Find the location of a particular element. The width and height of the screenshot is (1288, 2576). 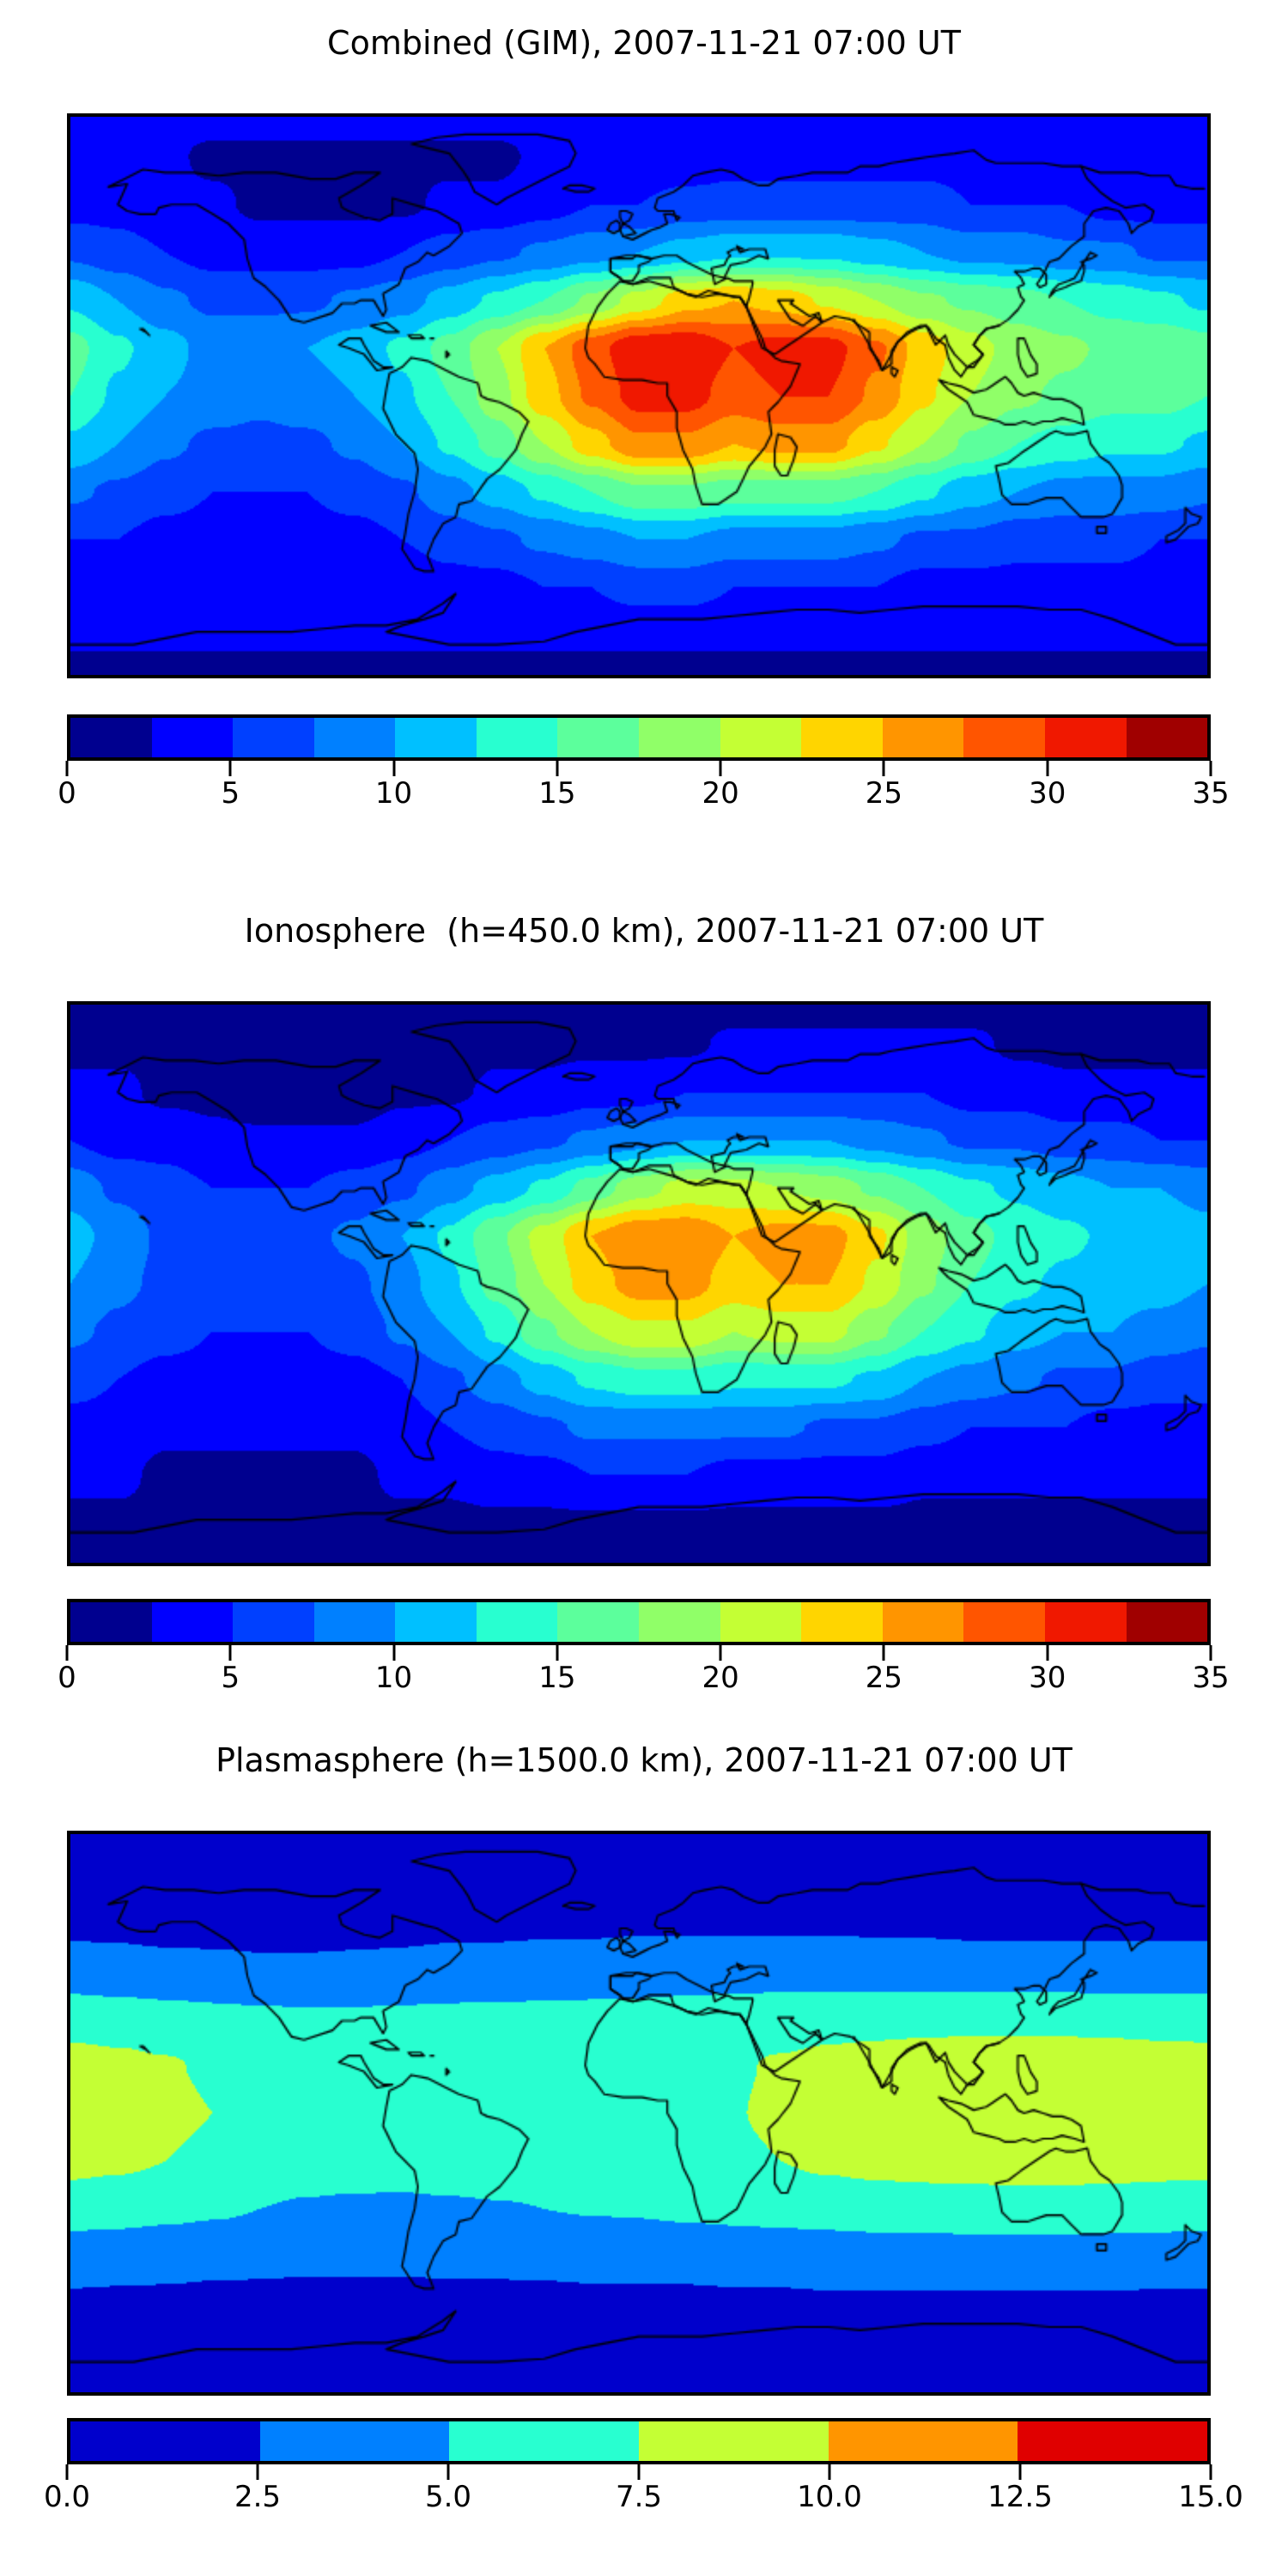

colorbar-plasmasphere-bands is located at coordinates (639, 2441).